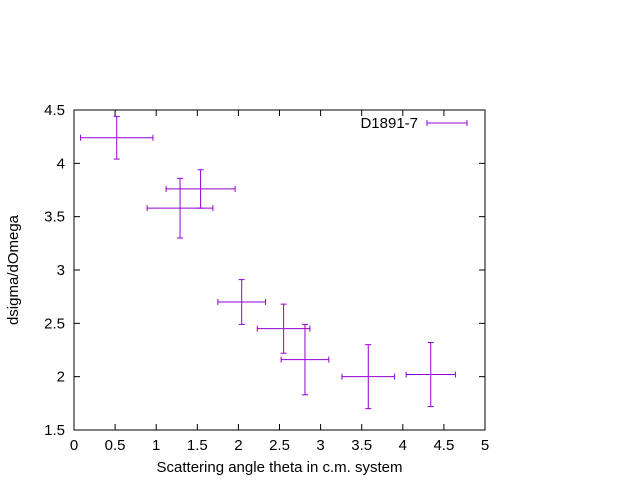 The height and width of the screenshot is (480, 640). I want to click on x-axis-label: Scattering angle theta in c.m. system, so click(280, 467).